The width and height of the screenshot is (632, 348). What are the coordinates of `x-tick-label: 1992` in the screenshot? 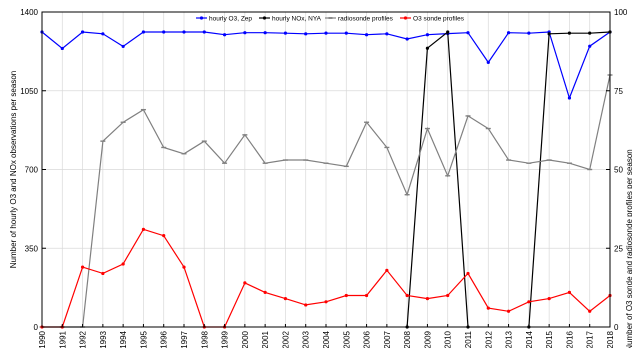 It's located at (83, 339).